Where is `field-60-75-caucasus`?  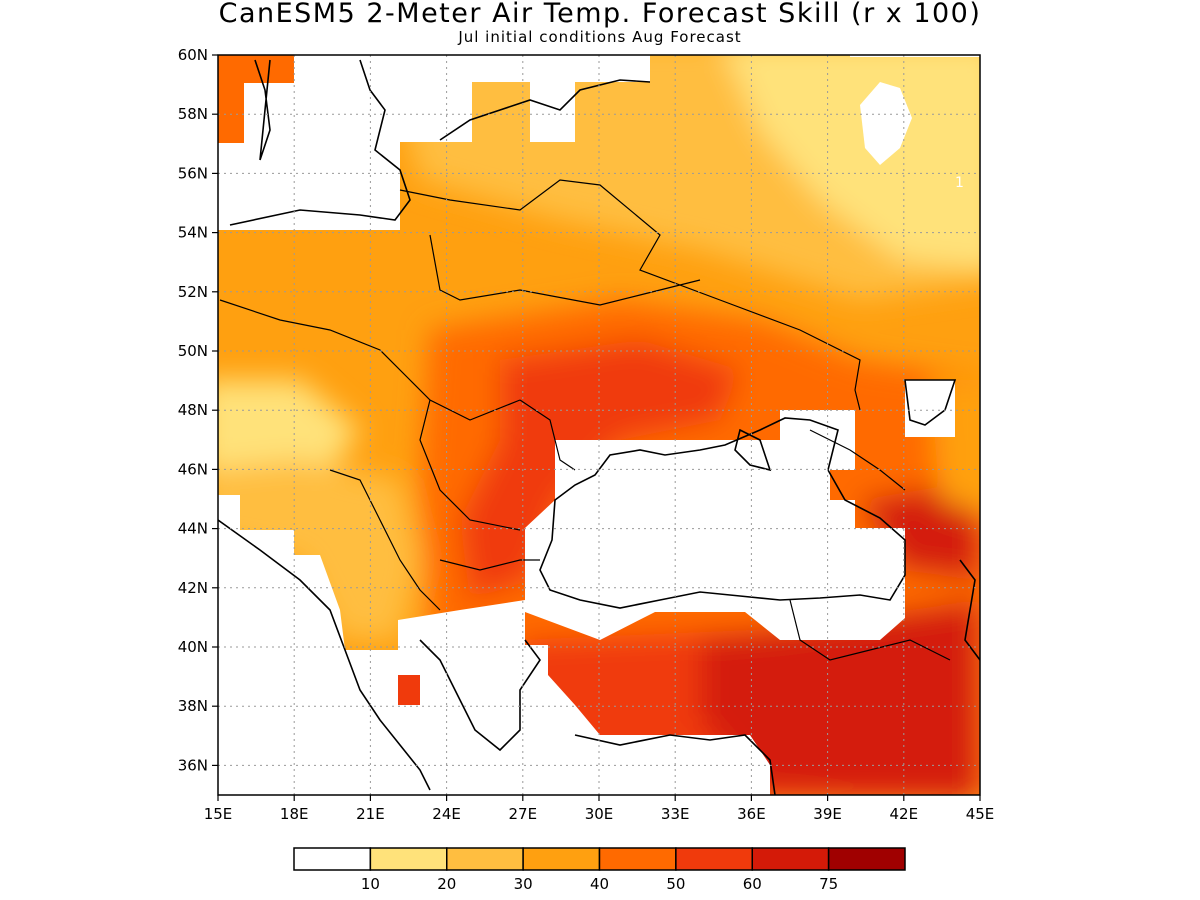
field-60-75-caucasus is located at coordinates (920, 530).